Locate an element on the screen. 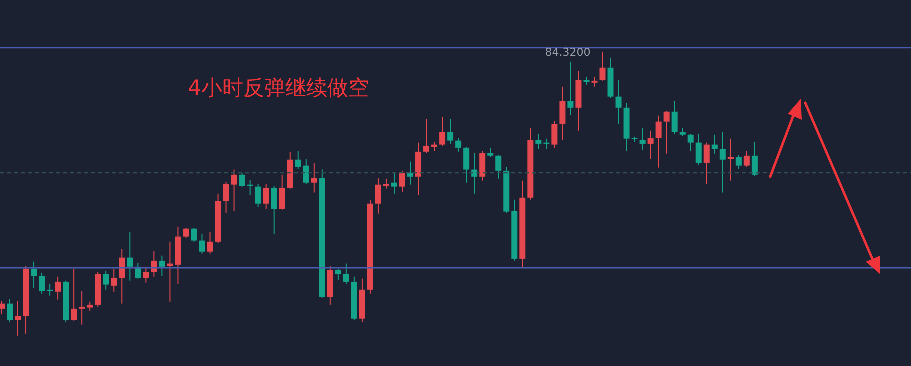 The width and height of the screenshot is (911, 366). text: 4小时反弹继续做空 is located at coordinates (279, 88).